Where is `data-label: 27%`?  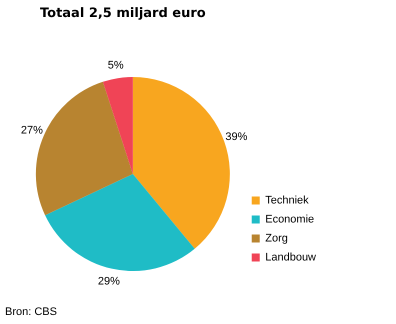 data-label: 27% is located at coordinates (32, 130).